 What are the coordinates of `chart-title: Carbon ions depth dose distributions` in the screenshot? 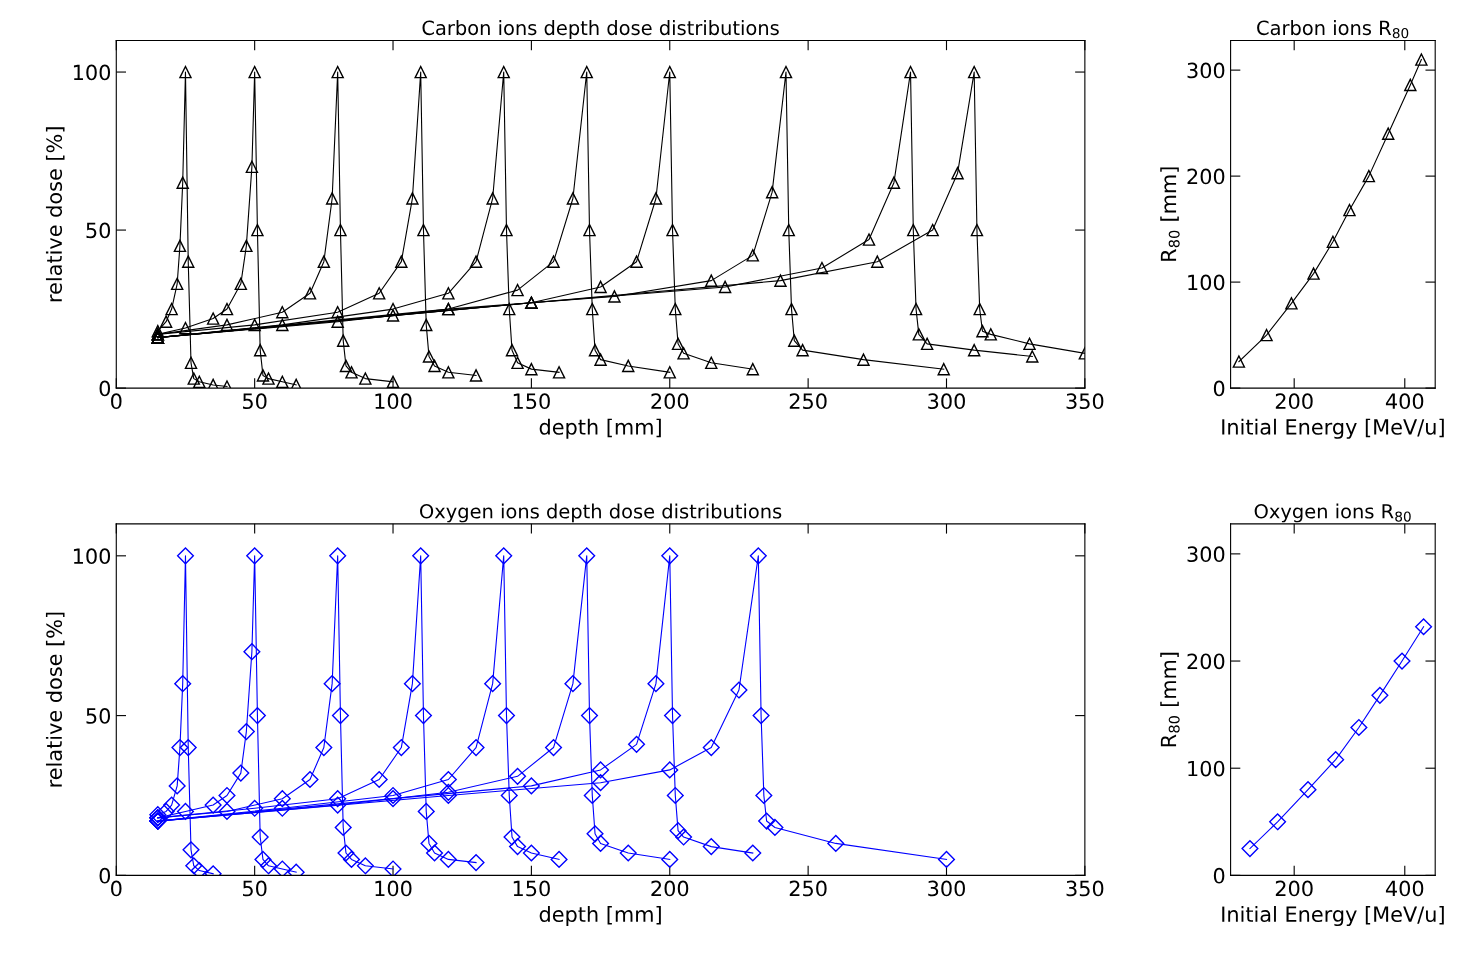 It's located at (600, 29).